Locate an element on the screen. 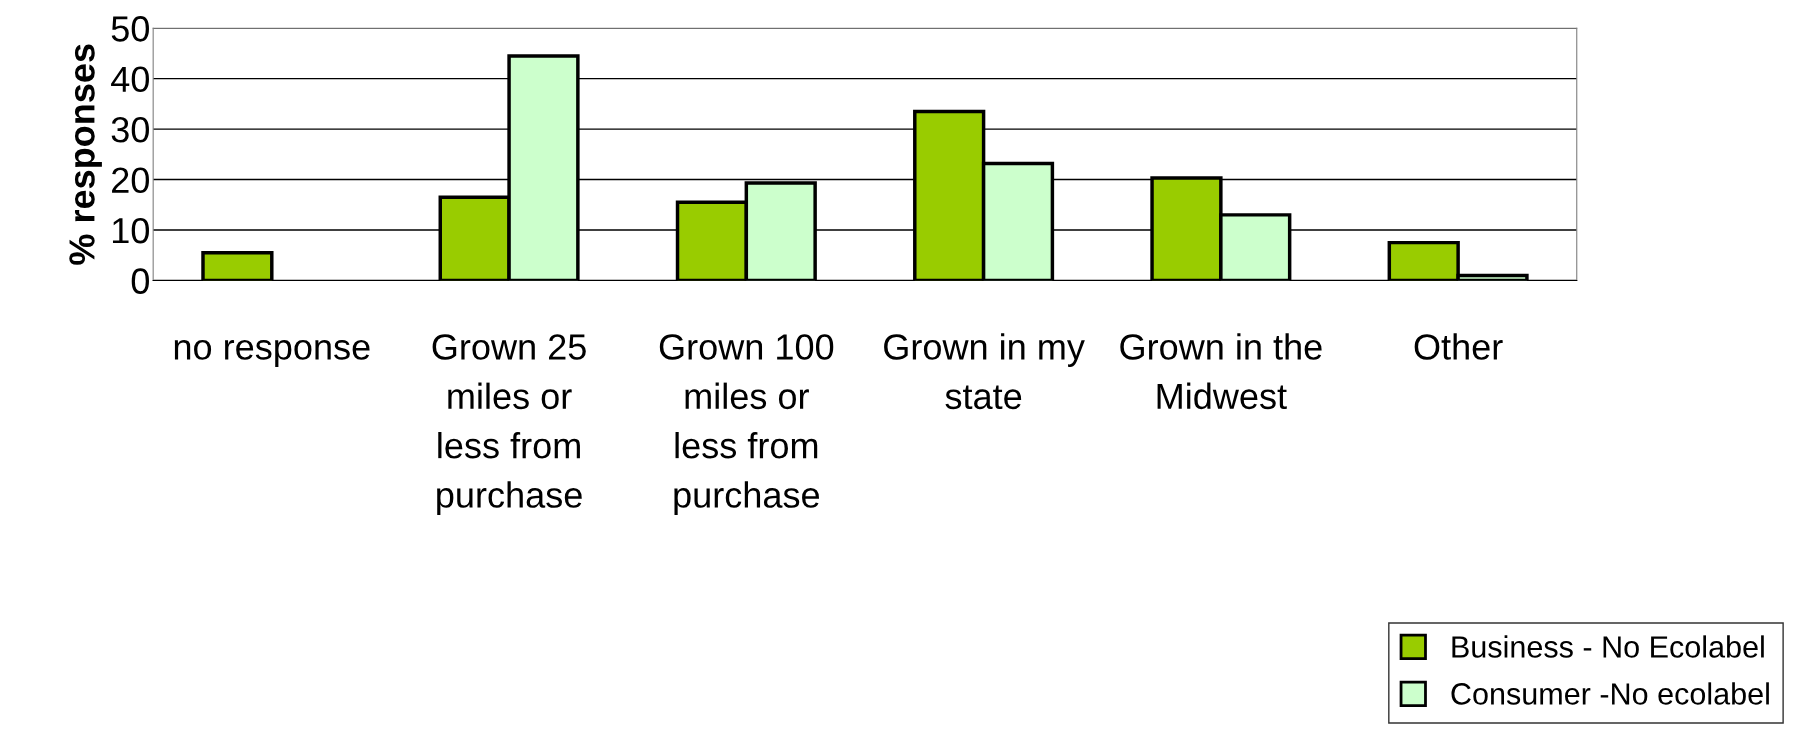 Image resolution: width=1802 pixels, height=742 pixels. x-tick-label: Grown in the Midwest is located at coordinates (1221, 371).